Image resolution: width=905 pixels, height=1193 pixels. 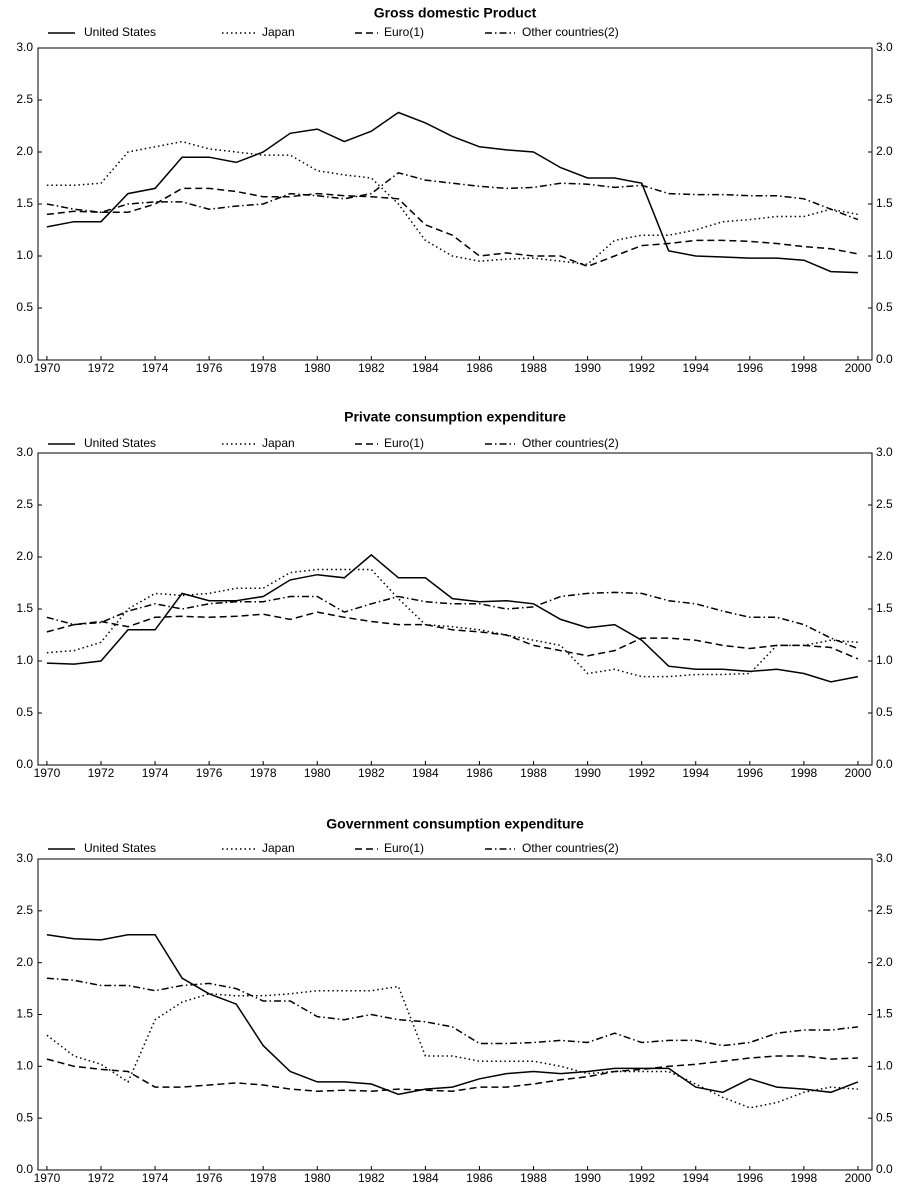 I want to click on chart-title: Gross domestic Product, so click(x=455, y=13).